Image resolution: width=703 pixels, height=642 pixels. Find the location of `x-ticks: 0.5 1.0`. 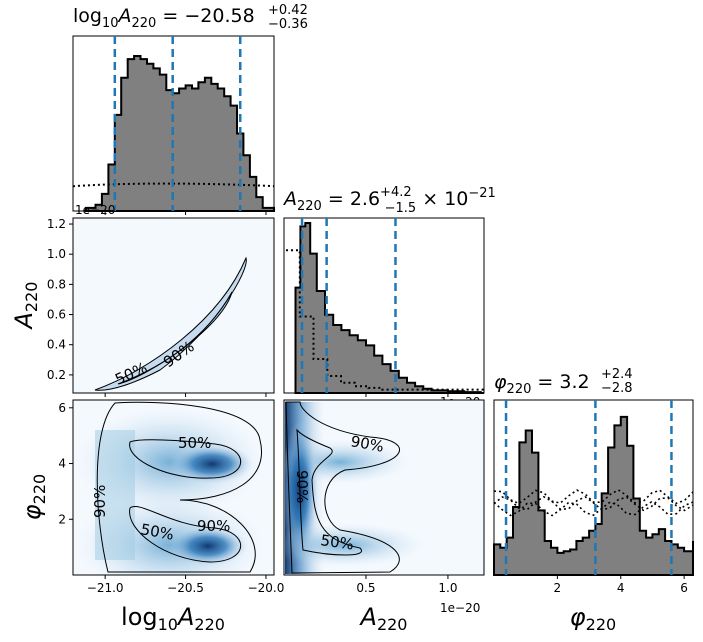

x-ticks: 0.5 1.0 is located at coordinates (406, 585).